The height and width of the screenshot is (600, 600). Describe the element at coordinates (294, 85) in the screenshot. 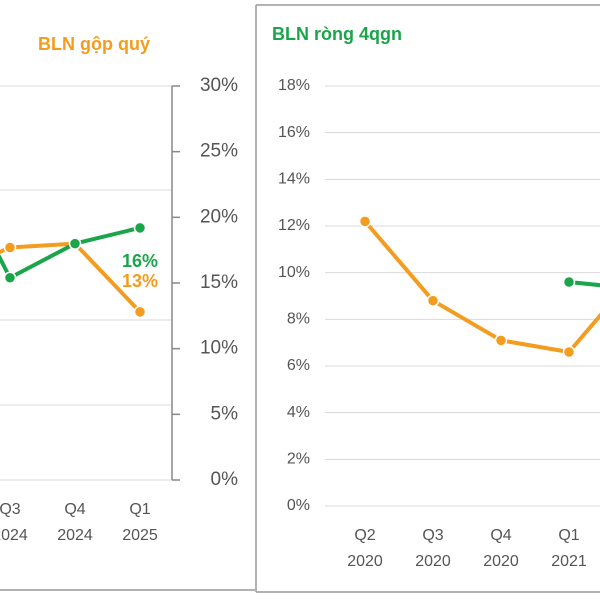

I see `y-tick-label: 18%` at that location.